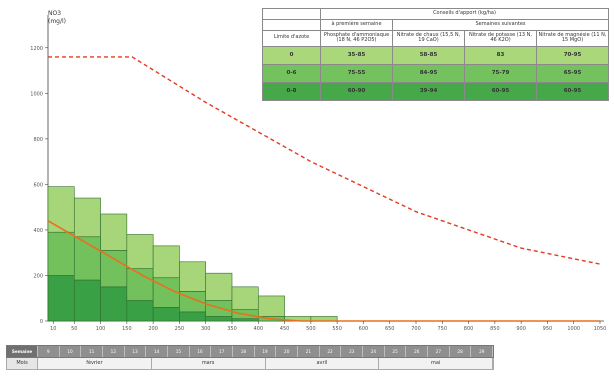 Image resolution: width=614 pixels, height=379 pixels. What do you see at coordinates (232, 329) in the screenshot?
I see `x-tick-label: 350` at bounding box center [232, 329].